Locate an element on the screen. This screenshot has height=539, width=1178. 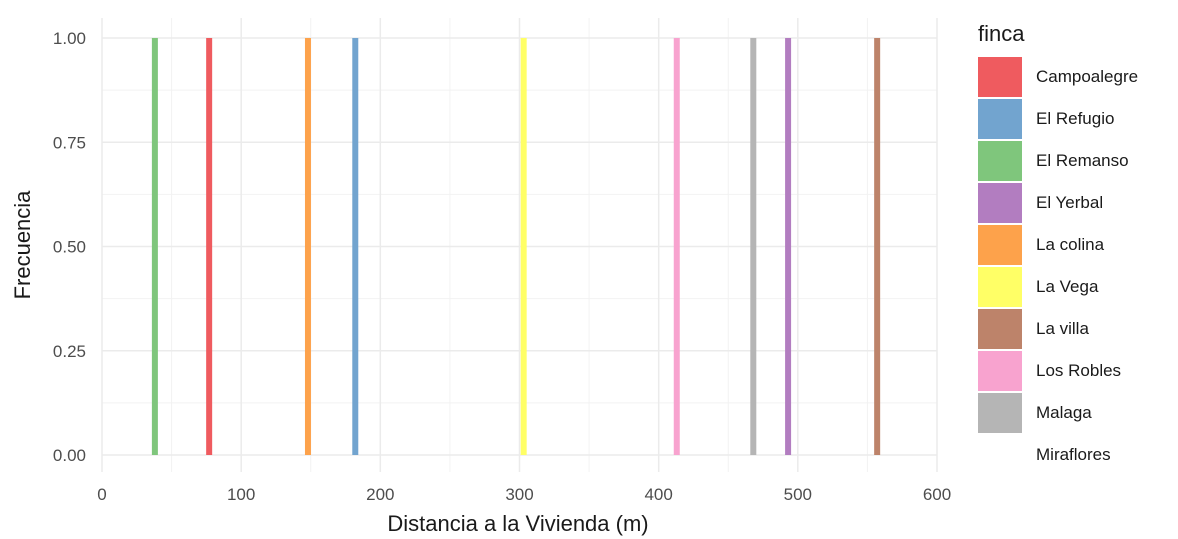
legend-label: Campoalegre is located at coordinates (1087, 76).